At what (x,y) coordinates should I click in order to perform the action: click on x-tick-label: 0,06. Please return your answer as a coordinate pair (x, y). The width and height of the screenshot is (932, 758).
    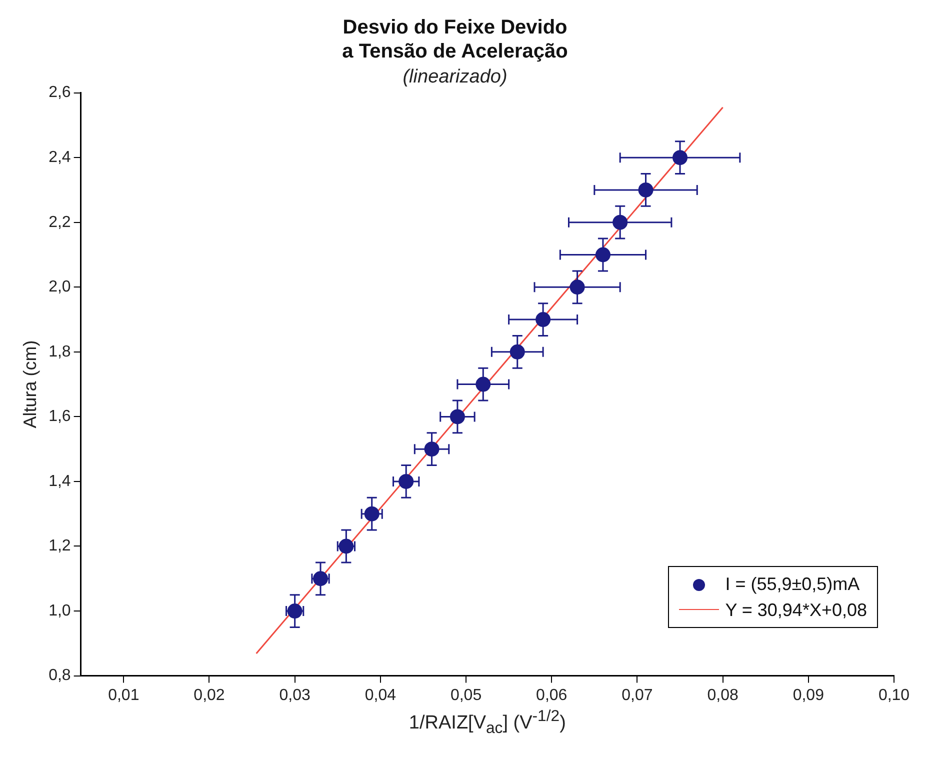
    Looking at the image, I should click on (552, 695).